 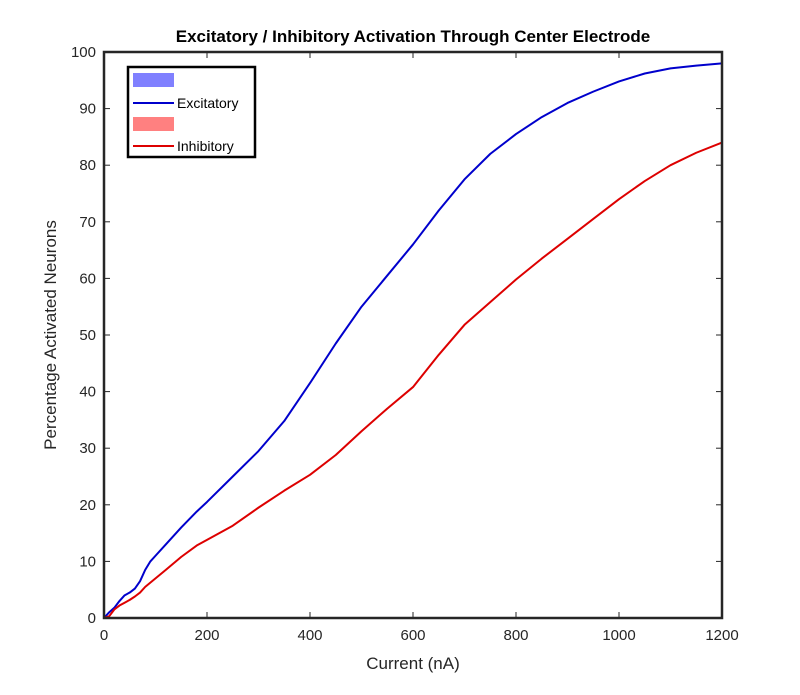 I want to click on y-tick-label: 100, so click(x=83, y=52).